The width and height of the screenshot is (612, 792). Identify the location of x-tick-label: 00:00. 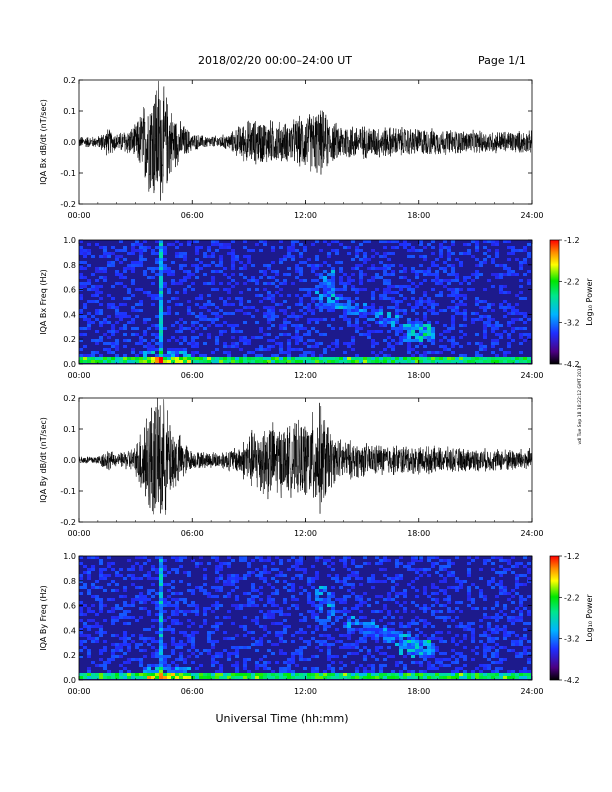
(78, 375).